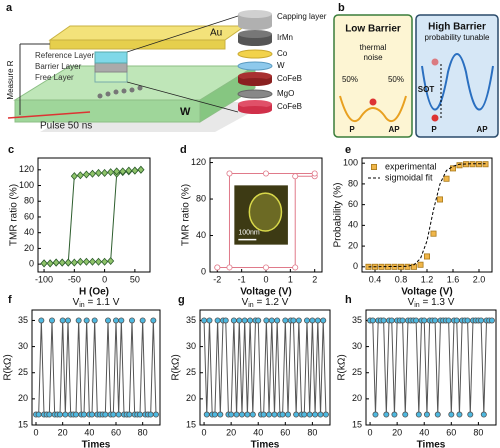 The image size is (500, 448). Describe the element at coordinates (96, 303) in the screenshot. I see `annotation: Vin = 1.1 V` at that location.